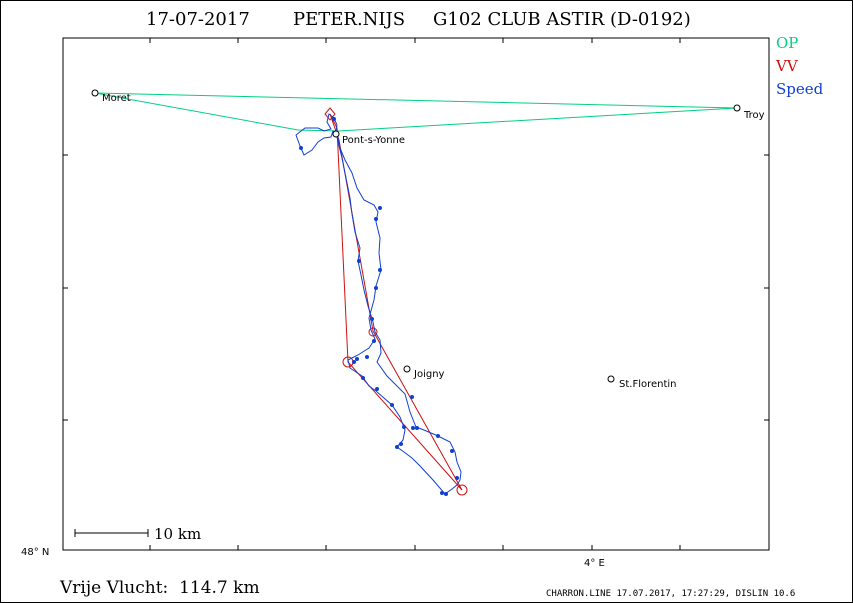  What do you see at coordinates (349, 19) in the screenshot?
I see `pilot-name: PETER.NIJS` at bounding box center [349, 19].